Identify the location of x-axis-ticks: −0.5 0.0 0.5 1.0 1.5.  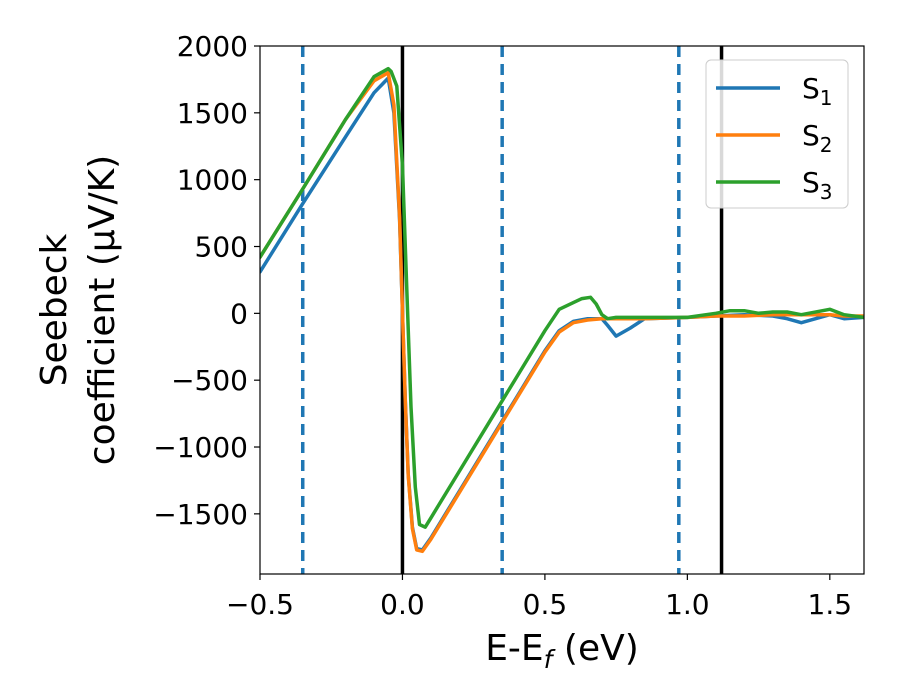
(539, 597).